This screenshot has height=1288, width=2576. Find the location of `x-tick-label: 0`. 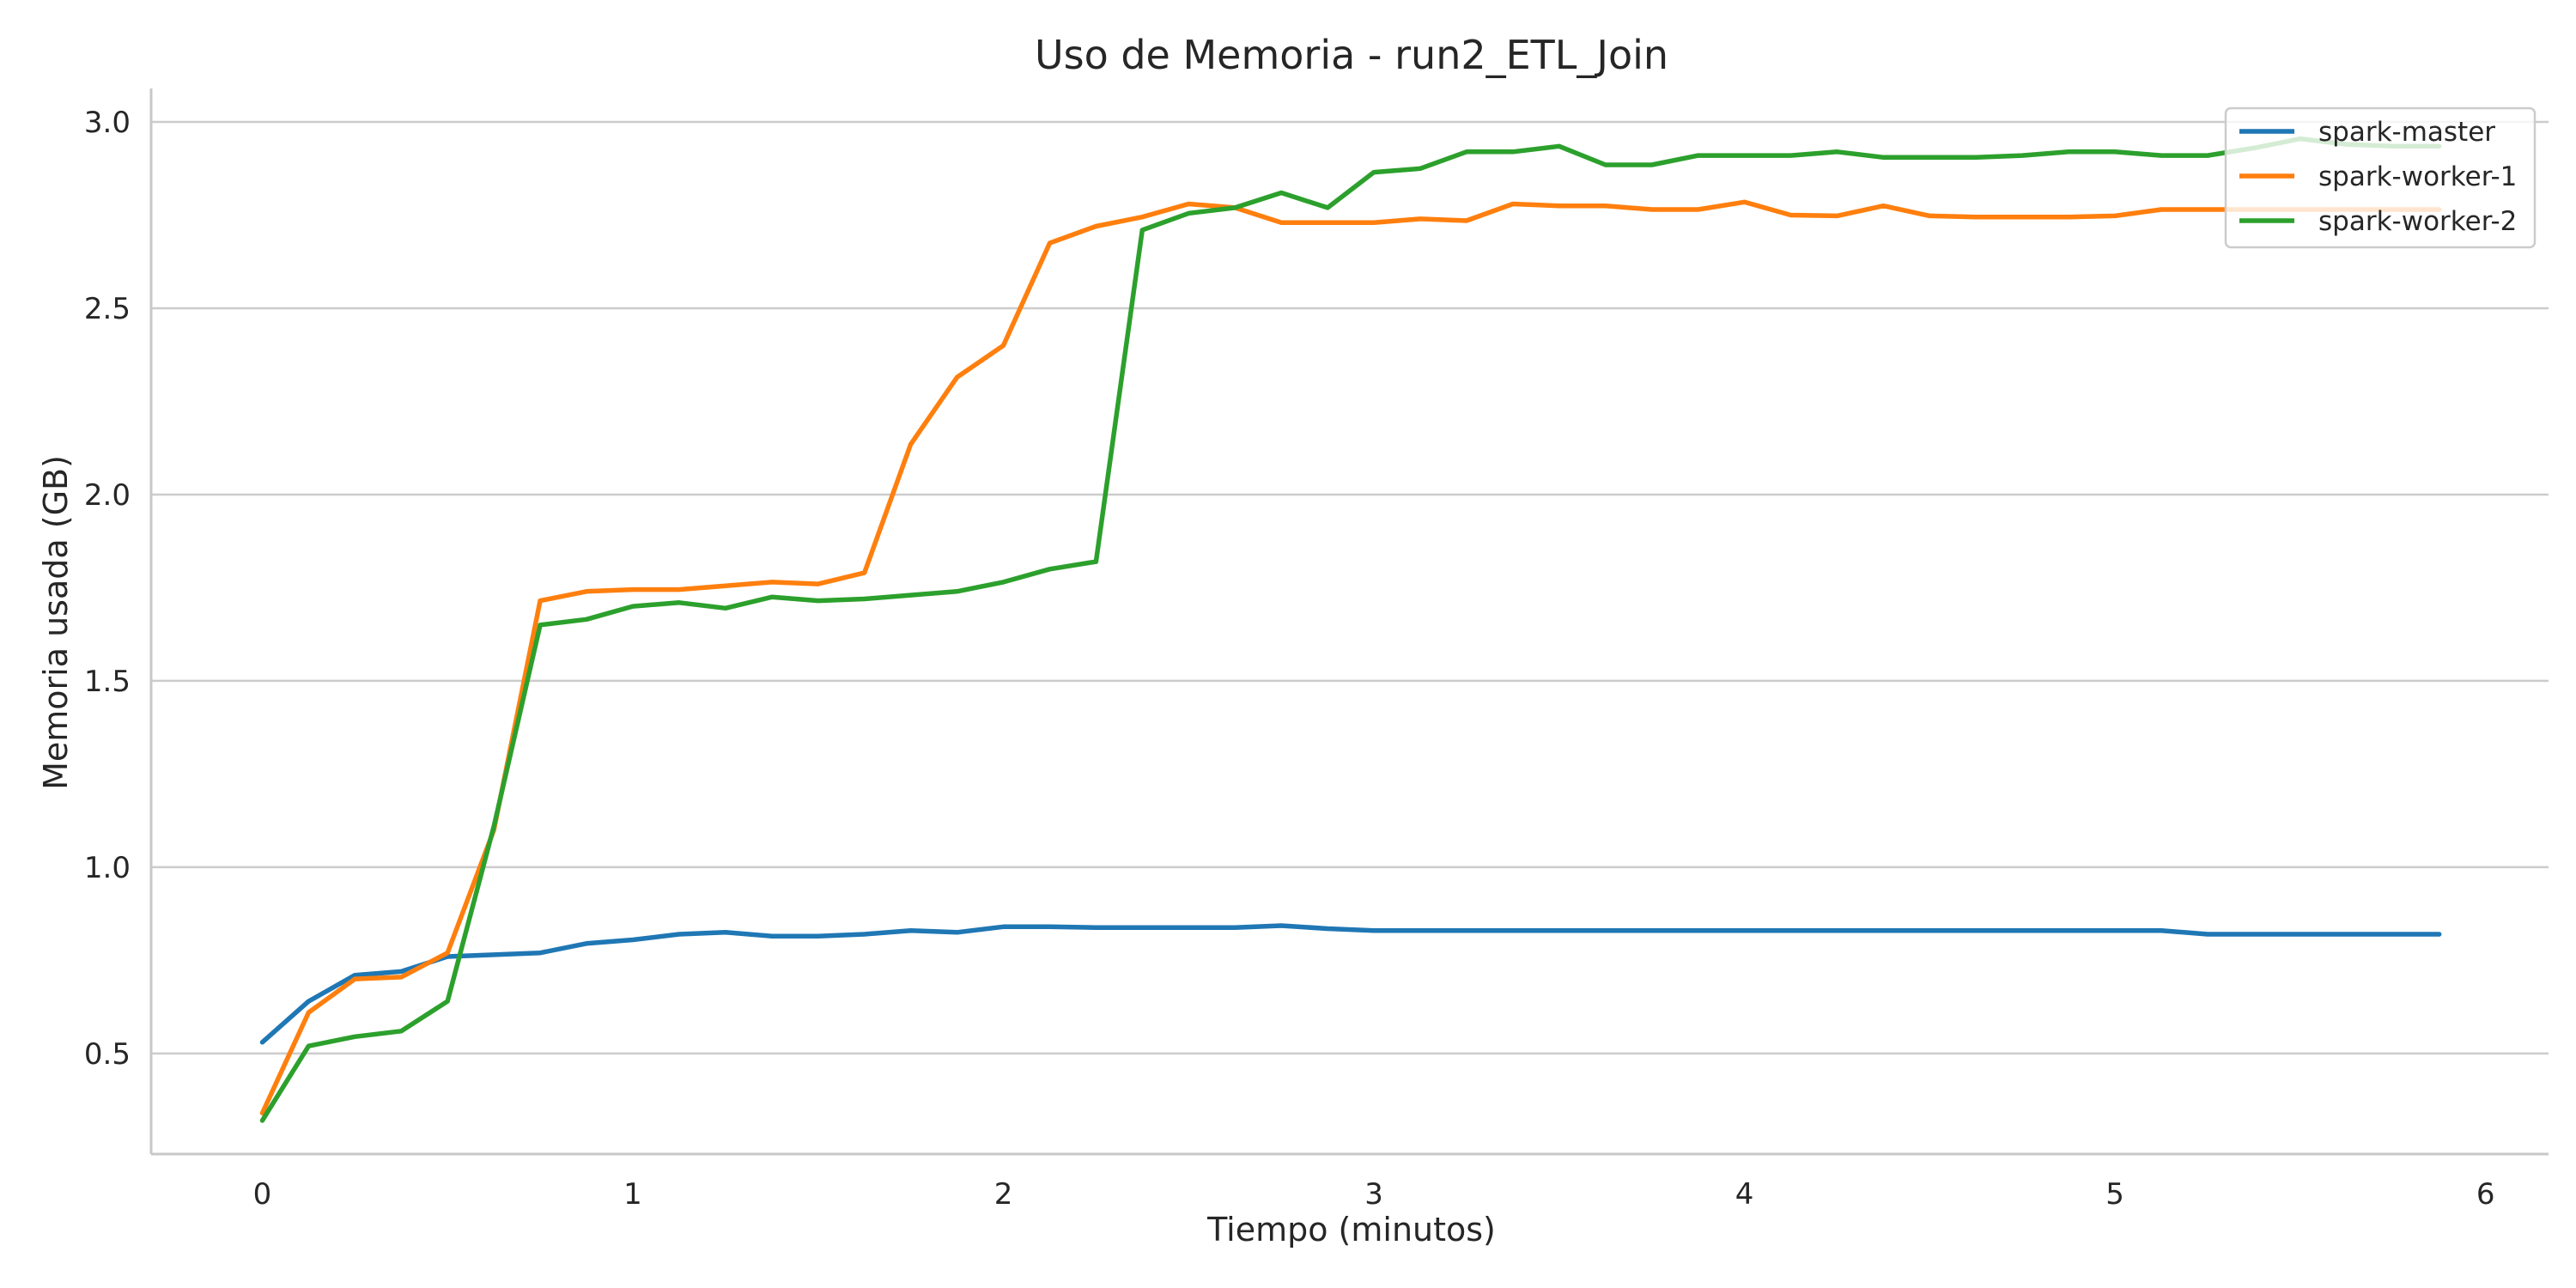

x-tick-label: 0 is located at coordinates (262, 1195).